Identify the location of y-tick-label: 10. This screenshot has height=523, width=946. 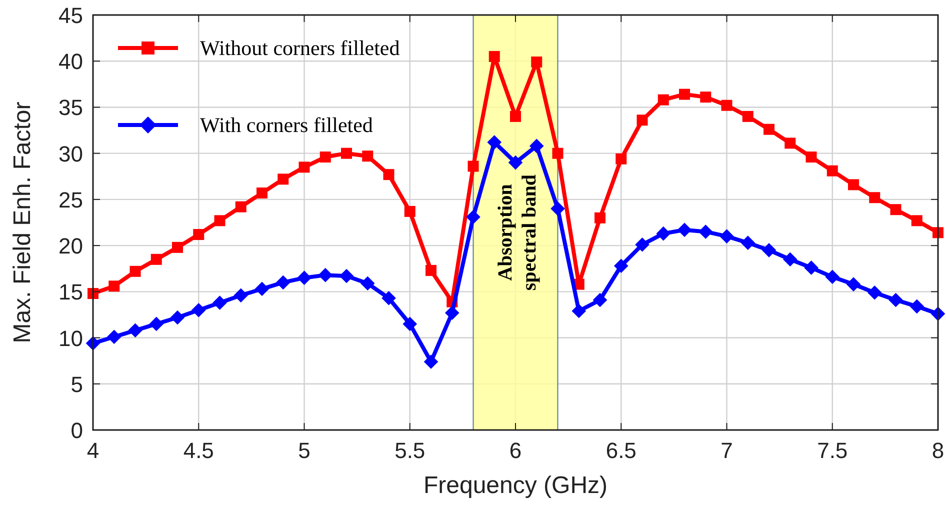
(70, 338).